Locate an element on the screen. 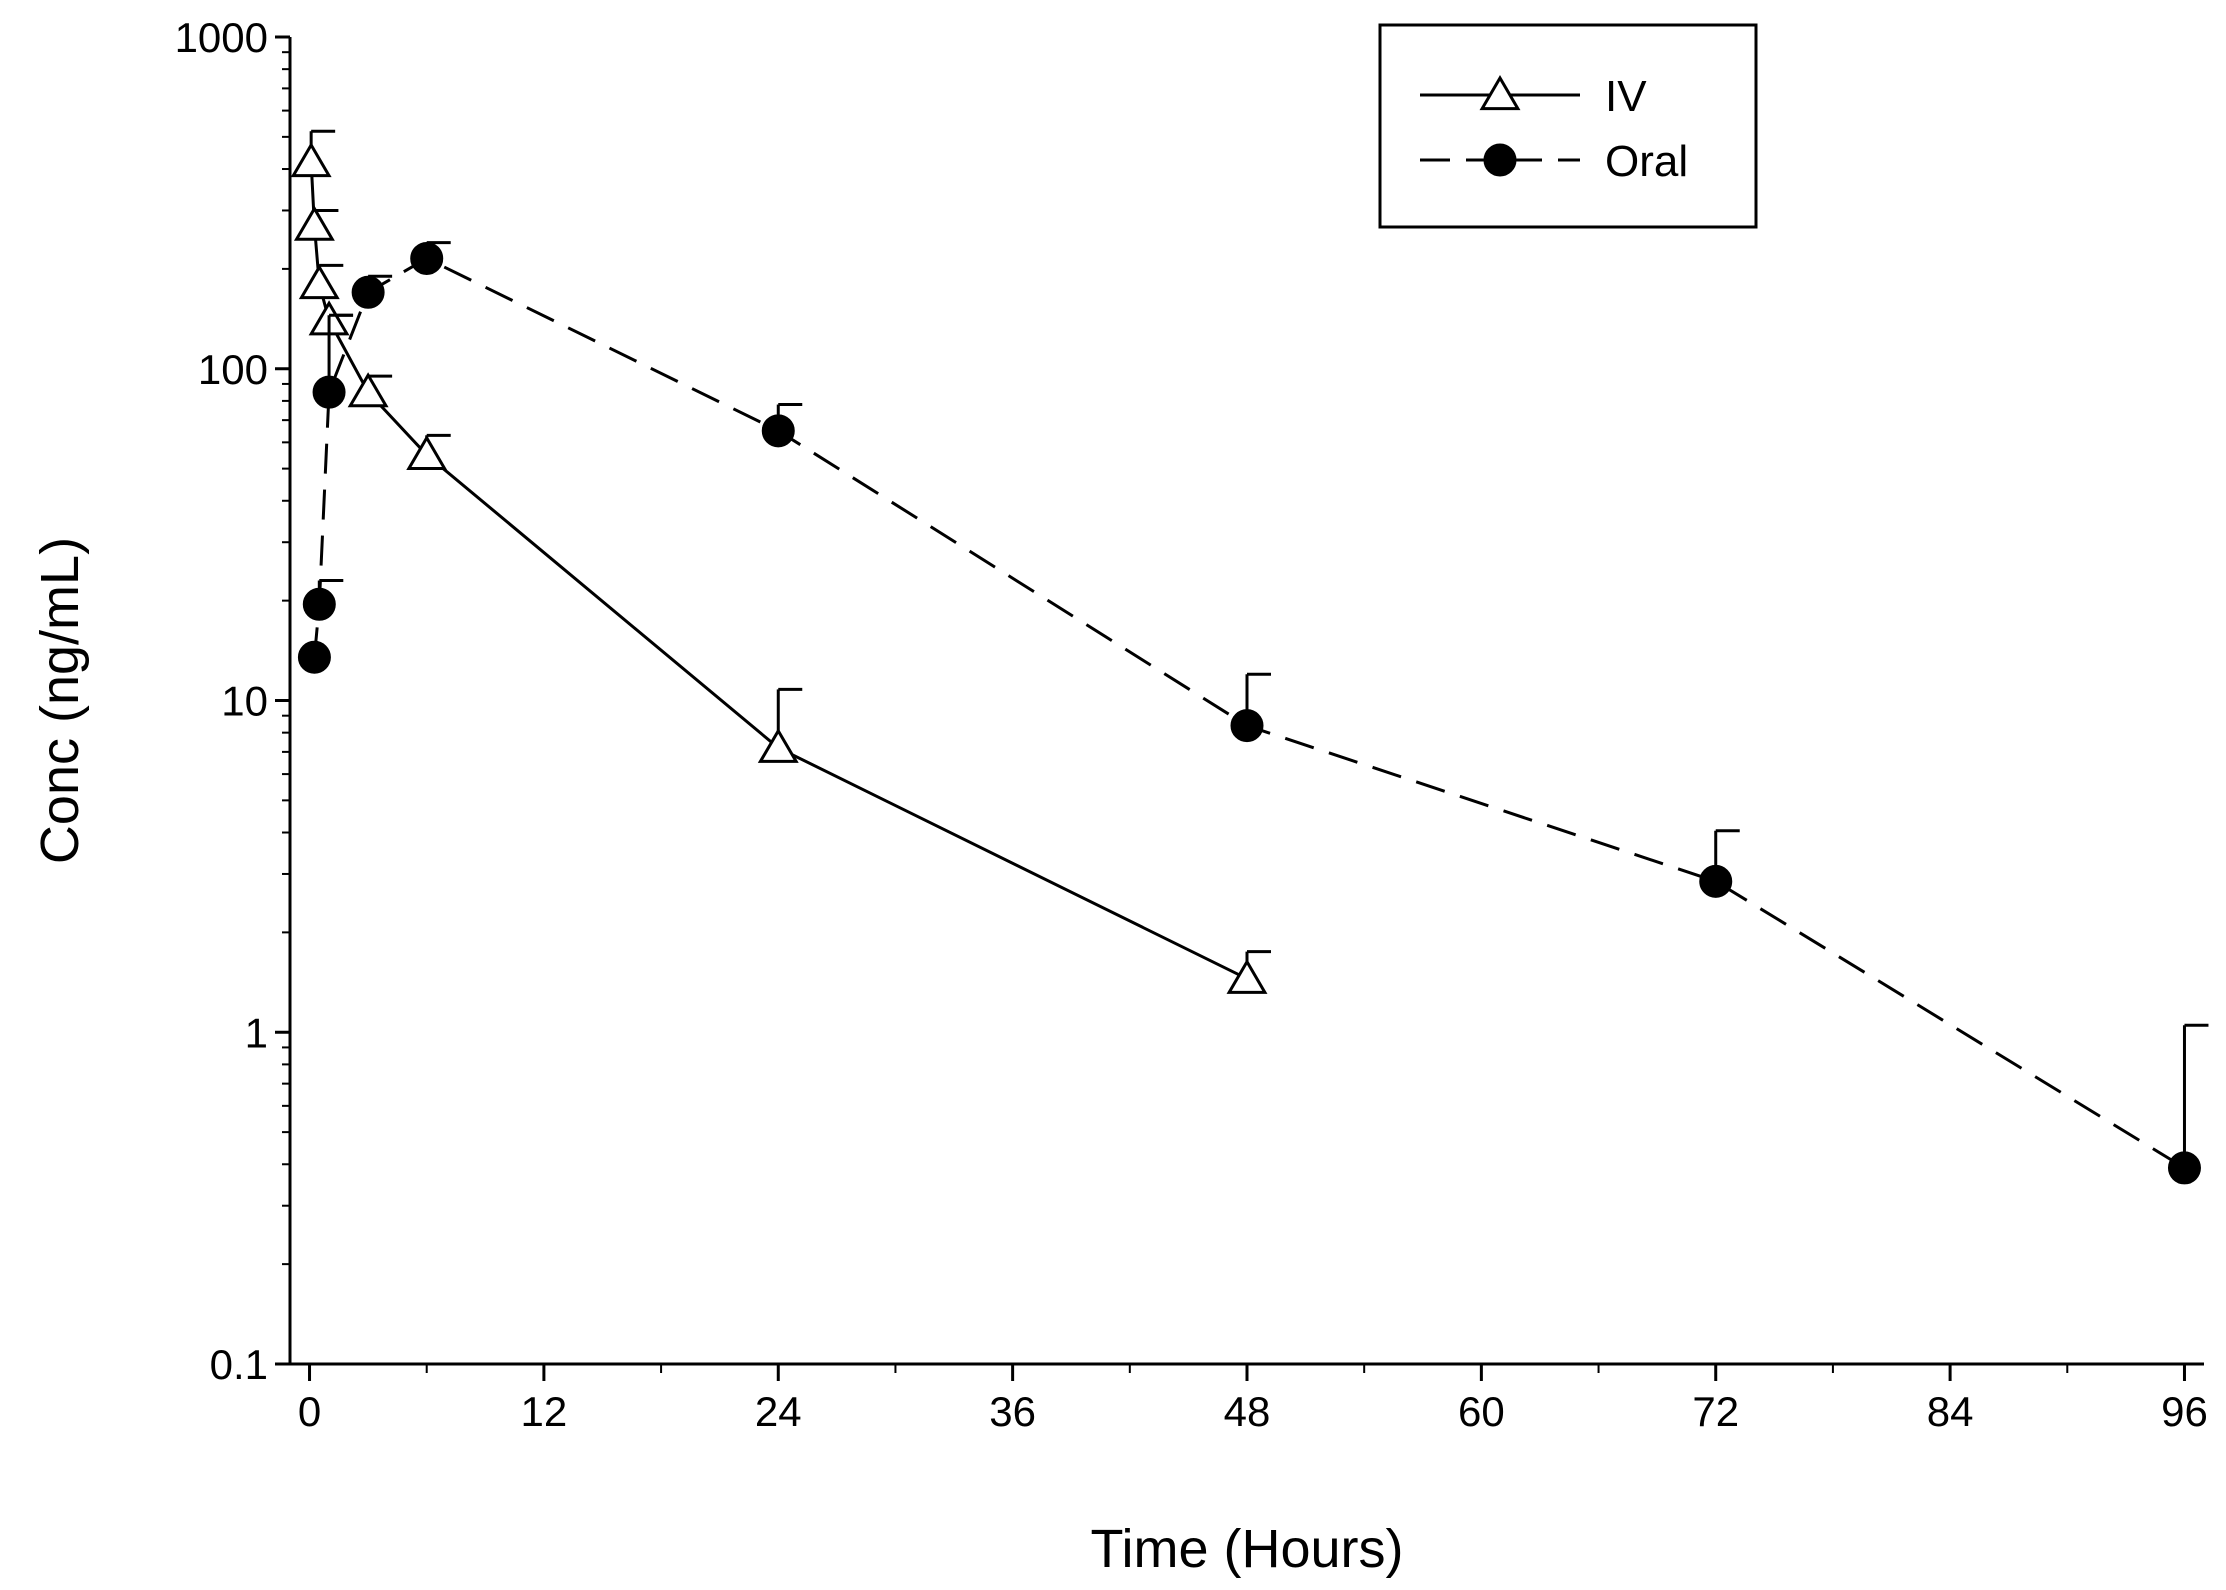 The image size is (2226, 1590). x-tick-label: 72 is located at coordinates (1715, 1411).